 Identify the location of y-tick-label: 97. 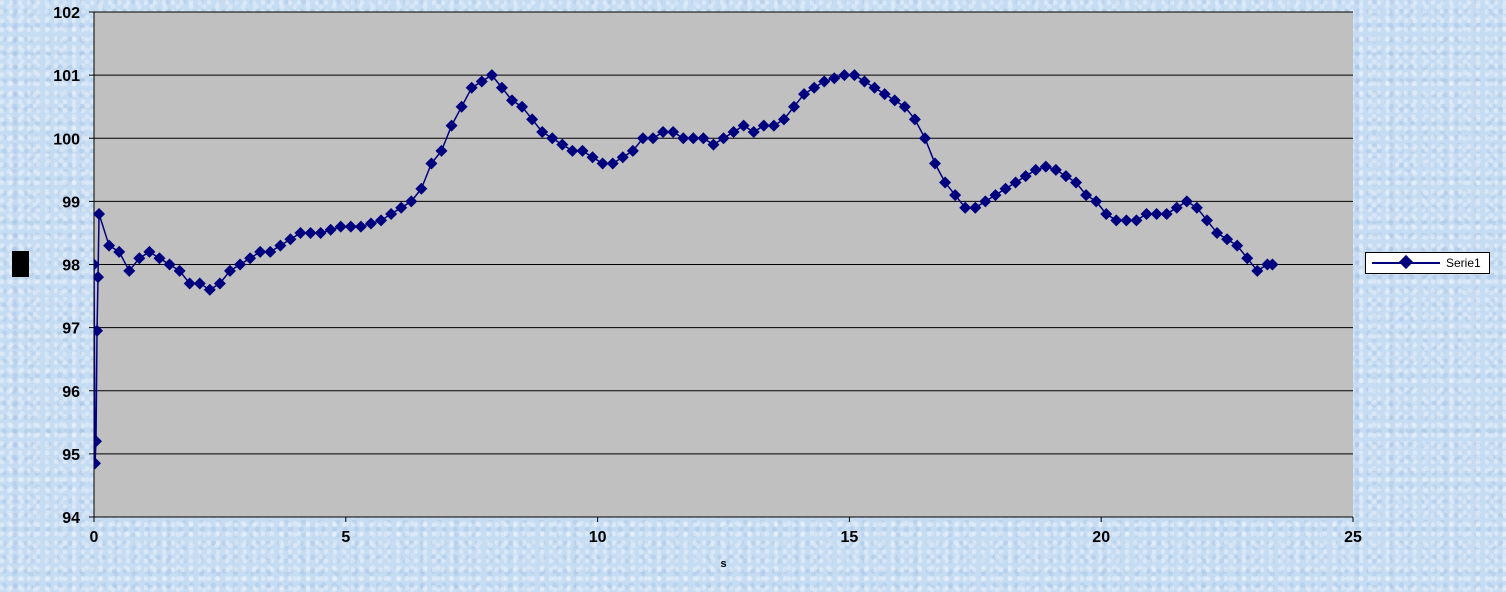
(71, 329).